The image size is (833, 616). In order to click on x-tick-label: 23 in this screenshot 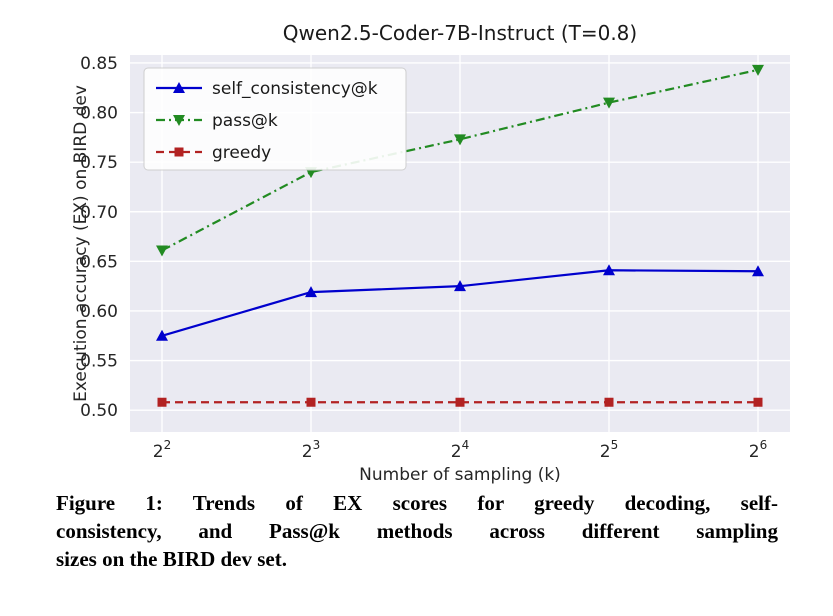, I will do `click(311, 450)`.